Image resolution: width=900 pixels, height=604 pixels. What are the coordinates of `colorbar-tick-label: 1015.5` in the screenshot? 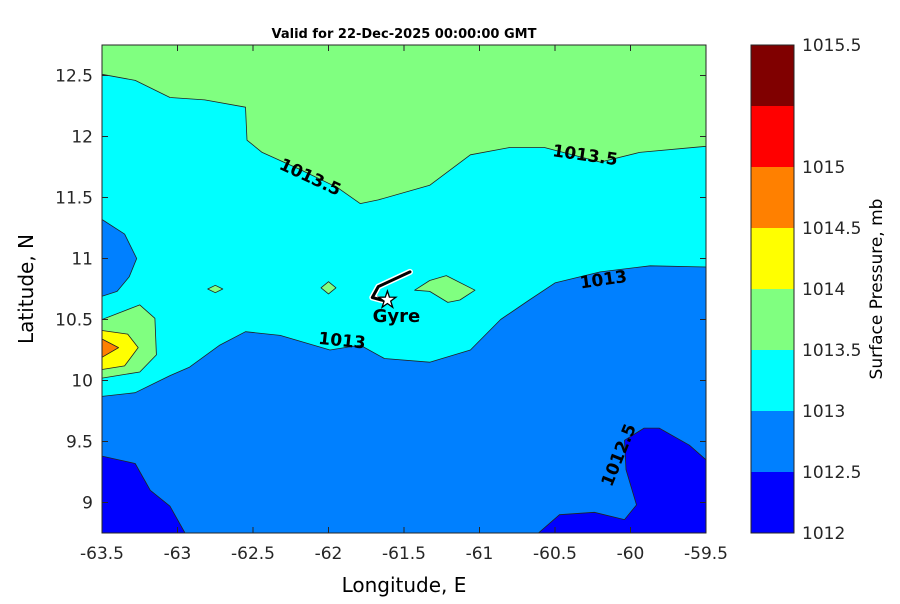 It's located at (831, 46).